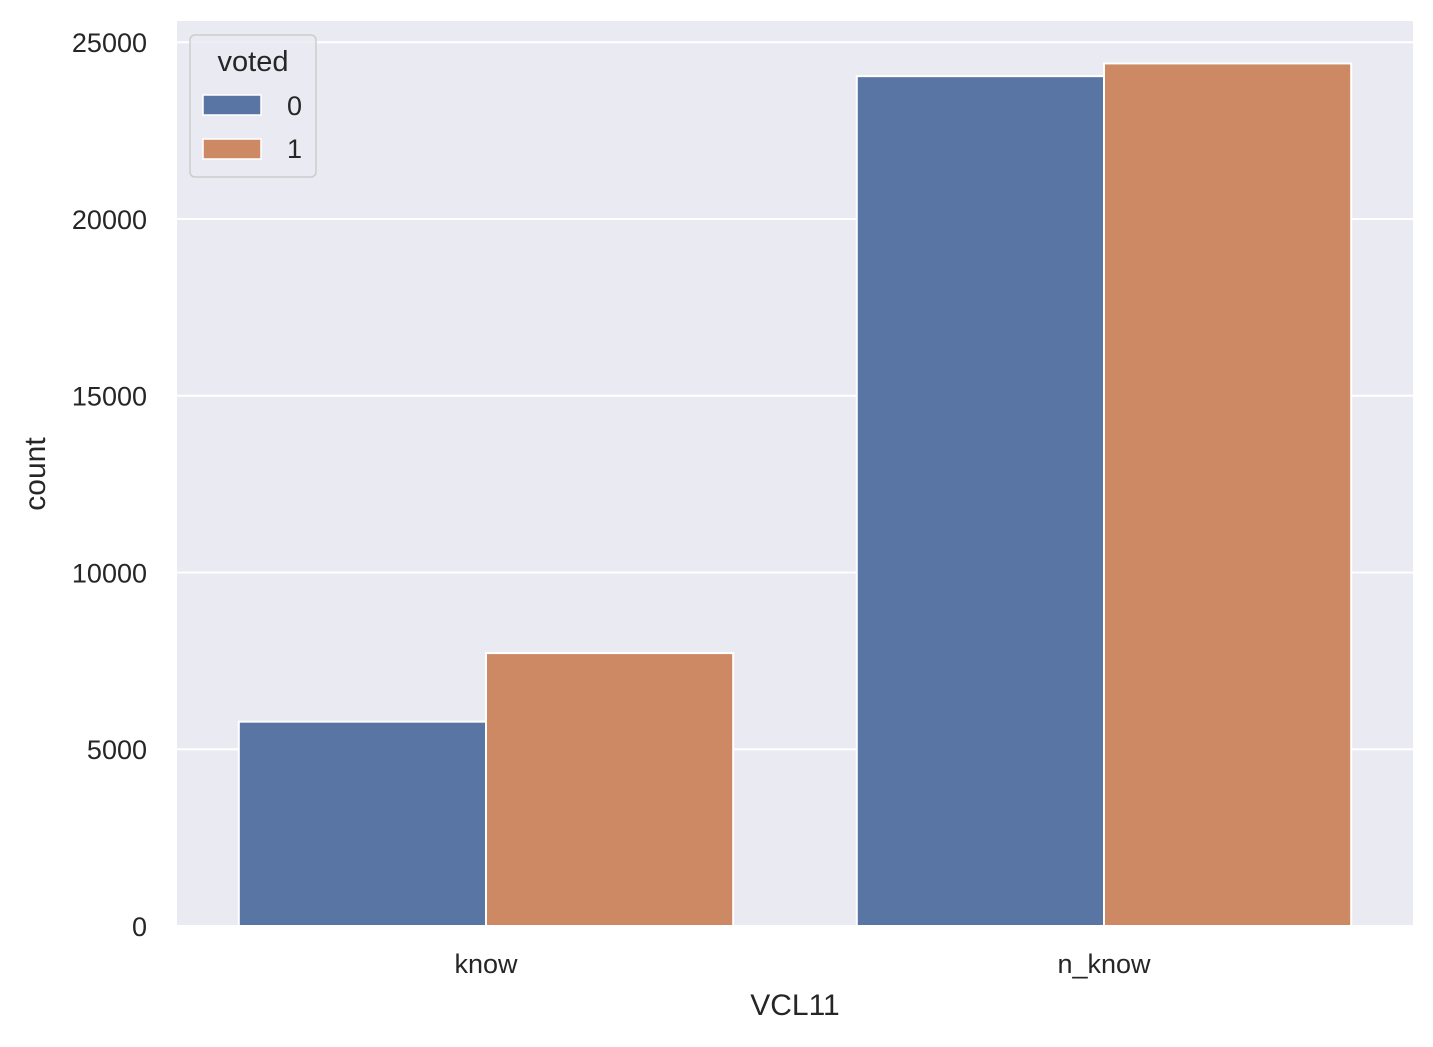 Image resolution: width=1433 pixels, height=1047 pixels. I want to click on legend-label-1: 1, so click(294, 149).